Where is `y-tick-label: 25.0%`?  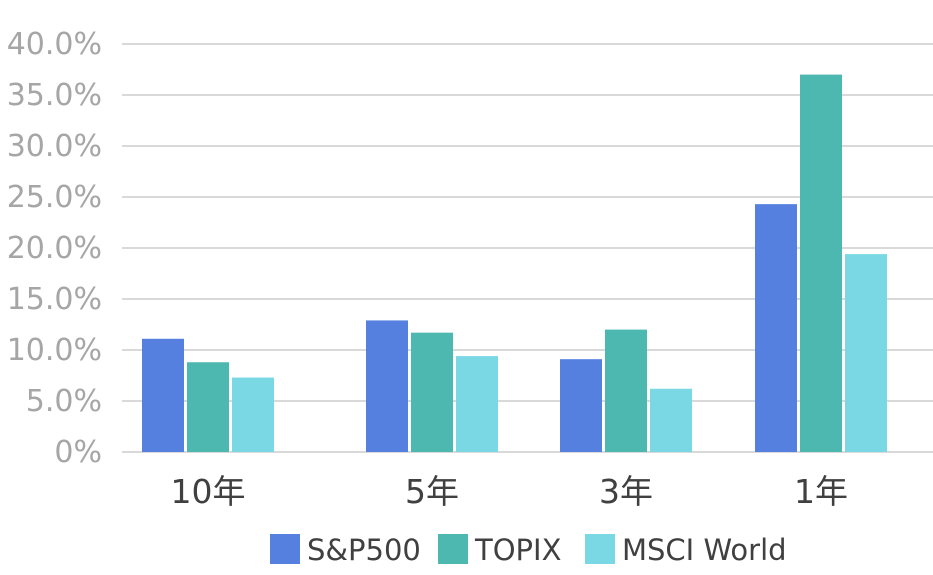 y-tick-label: 25.0% is located at coordinates (54, 197).